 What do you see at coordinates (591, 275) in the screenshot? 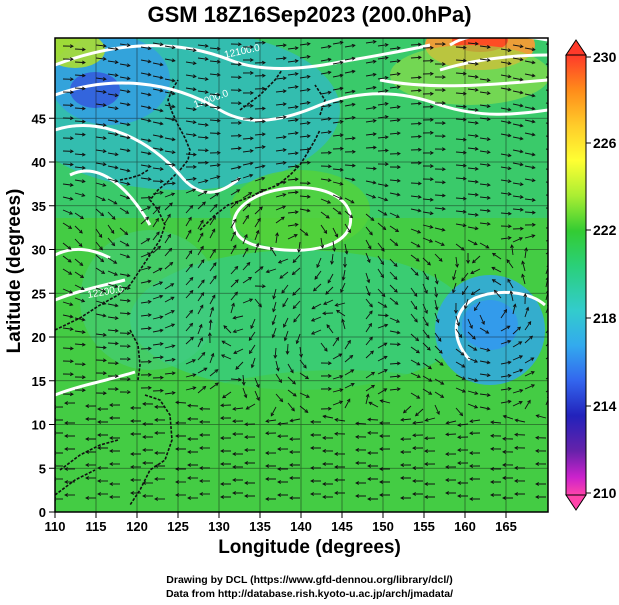
I see `colorbar: 230 226 222 218 214 210` at bounding box center [591, 275].